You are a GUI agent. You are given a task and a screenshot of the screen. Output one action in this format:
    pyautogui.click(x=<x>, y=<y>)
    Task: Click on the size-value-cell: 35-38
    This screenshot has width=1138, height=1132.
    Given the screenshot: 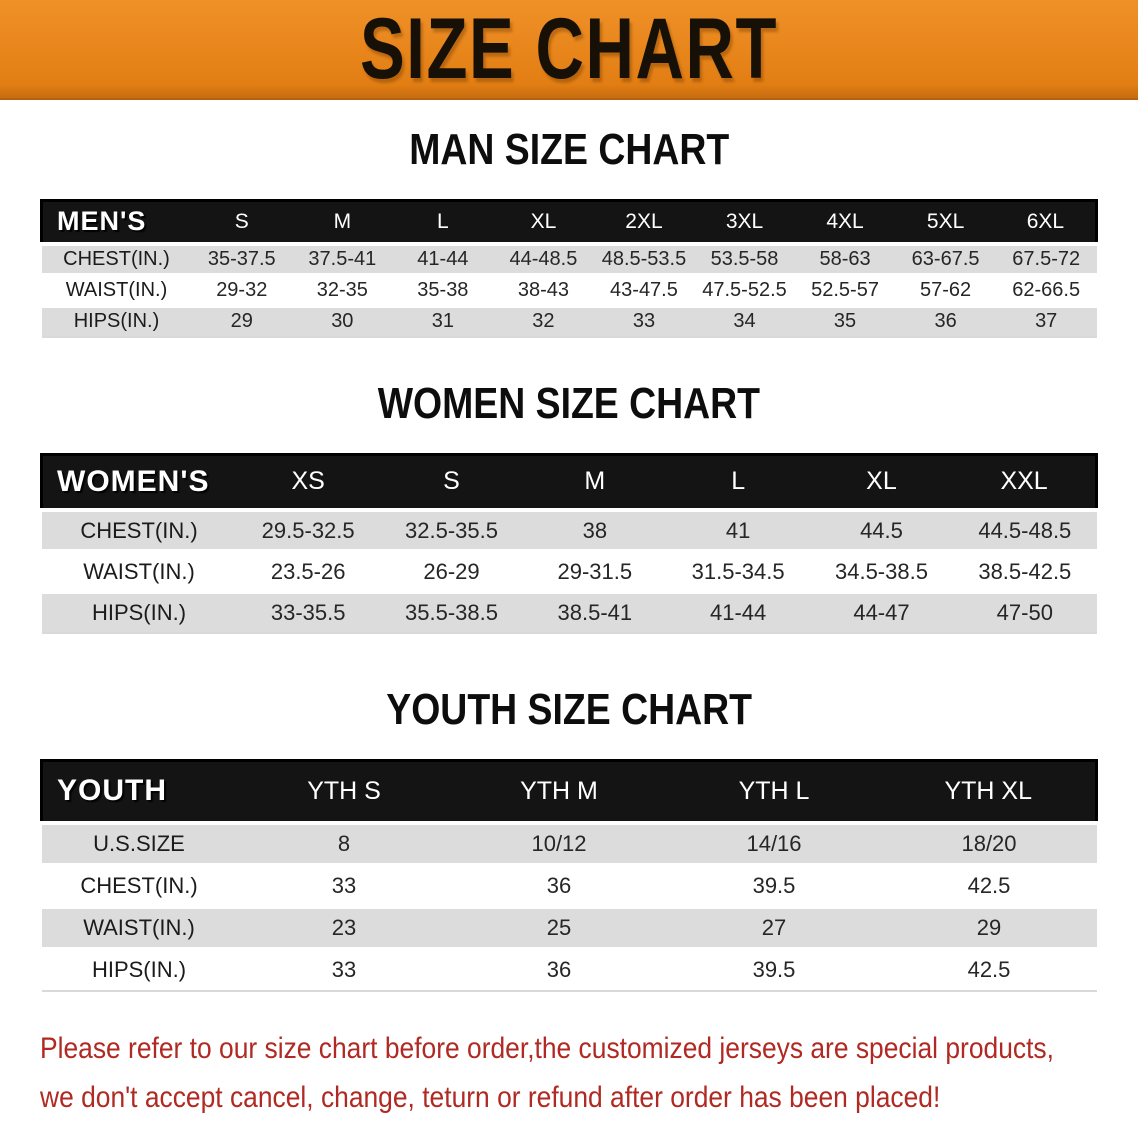 What is the action you would take?
    pyautogui.click(x=443, y=289)
    